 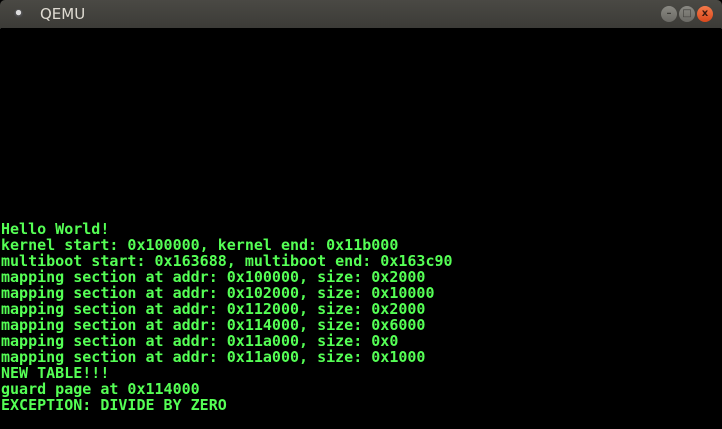 I want to click on minimize-icon: –, so click(x=669, y=14).